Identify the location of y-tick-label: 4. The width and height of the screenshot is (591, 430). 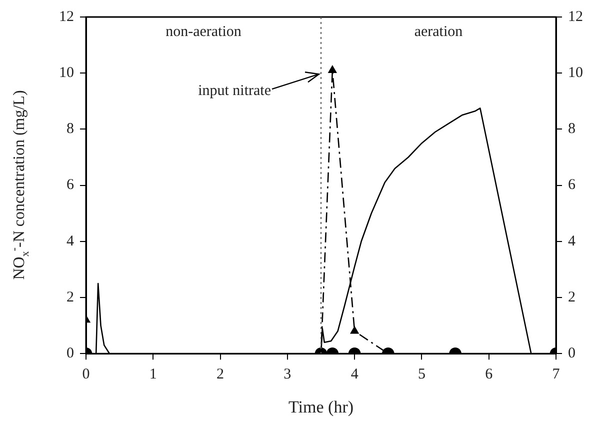
(70, 241).